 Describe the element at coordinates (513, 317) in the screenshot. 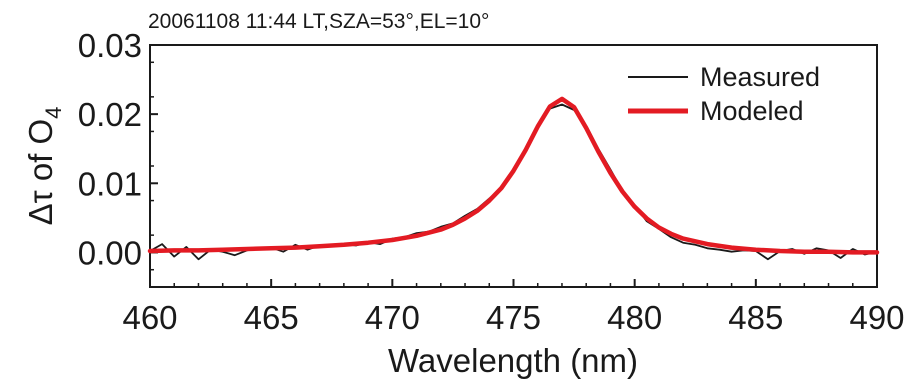

I see `x-tick-label: 475` at that location.